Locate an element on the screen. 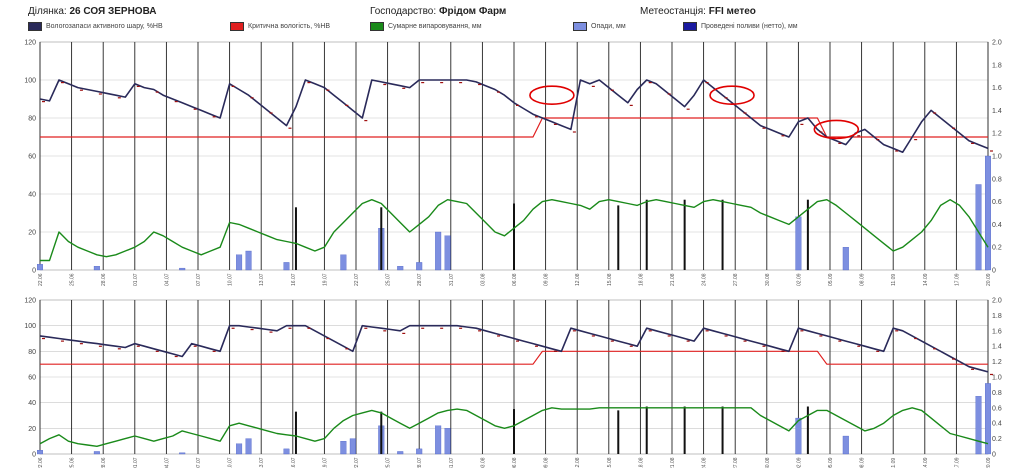 This screenshot has height=468, width=1019. bottom-x-tick-label: 27.08 is located at coordinates (736, 462).